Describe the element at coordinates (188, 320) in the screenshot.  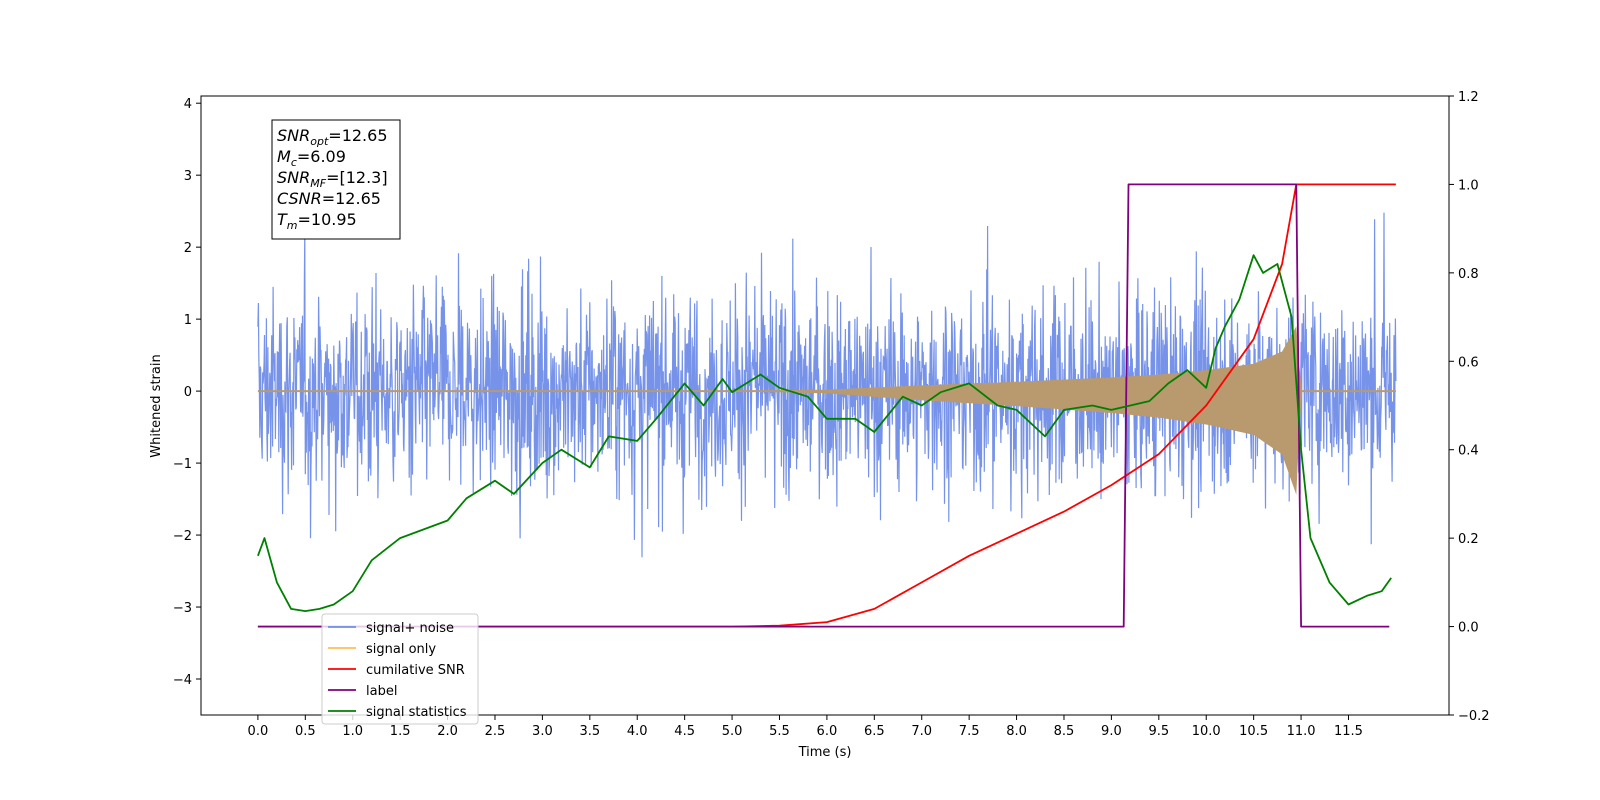
I see `y-left-tick-label: 1` at that location.